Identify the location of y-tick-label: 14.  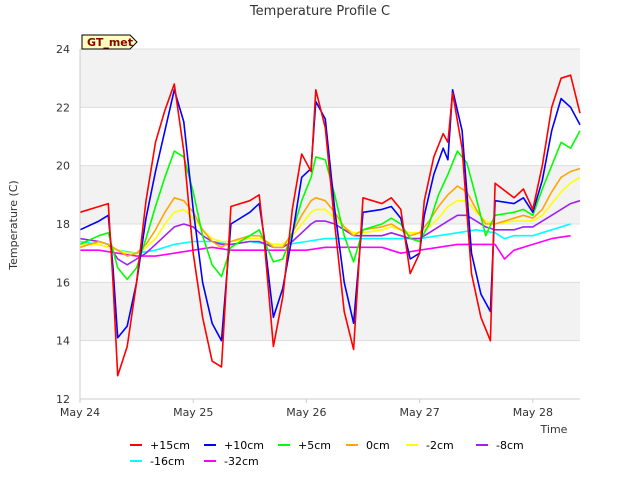
(63, 341).